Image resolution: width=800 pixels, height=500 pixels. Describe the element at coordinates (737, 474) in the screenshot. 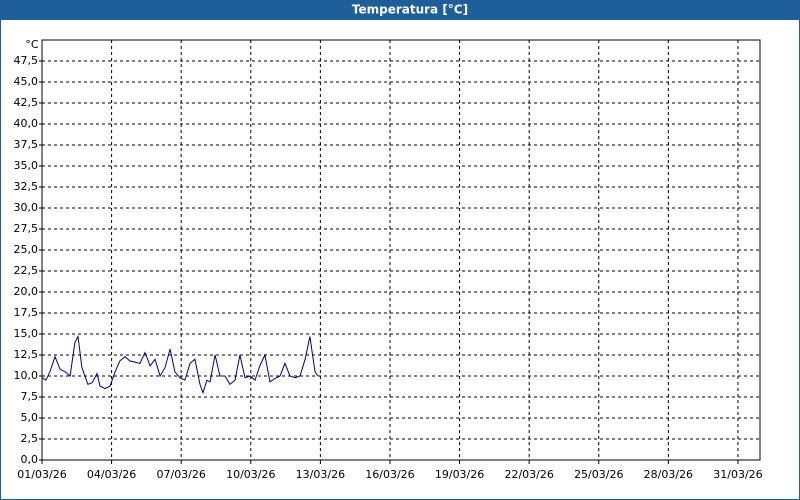

I see `x-tick-label: 31/03/26` at that location.